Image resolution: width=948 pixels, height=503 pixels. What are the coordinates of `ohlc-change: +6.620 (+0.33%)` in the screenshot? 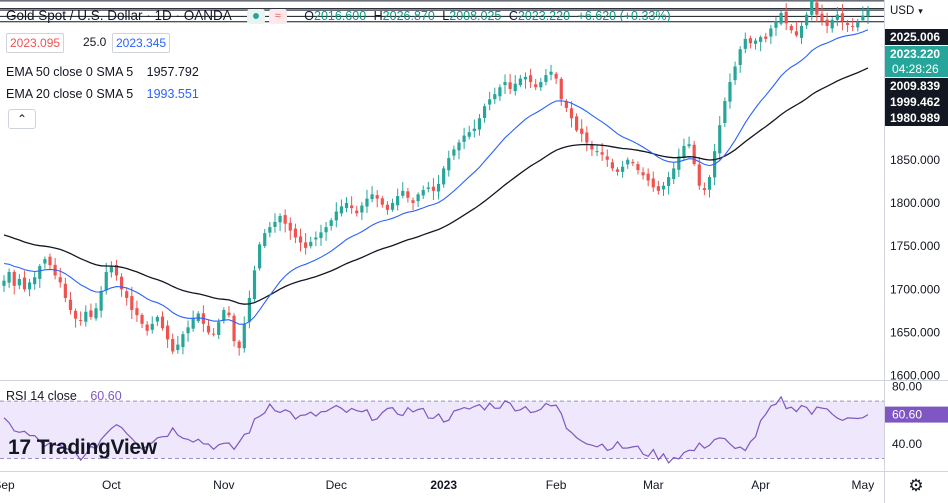 It's located at (624, 16).